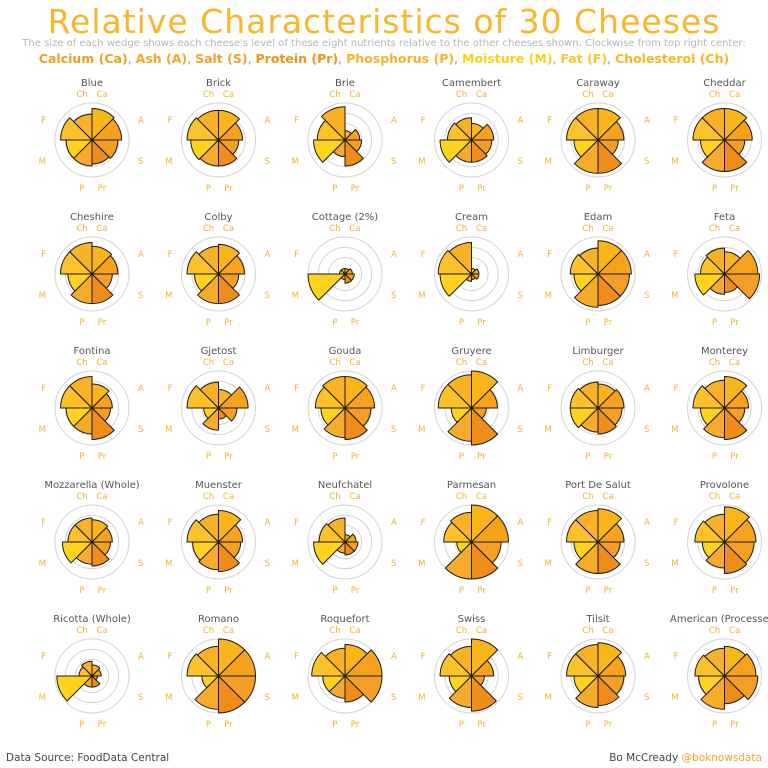 The width and height of the screenshot is (768, 768). Describe the element at coordinates (92, 83) in the screenshot. I see `cheese-name: Blue` at that location.